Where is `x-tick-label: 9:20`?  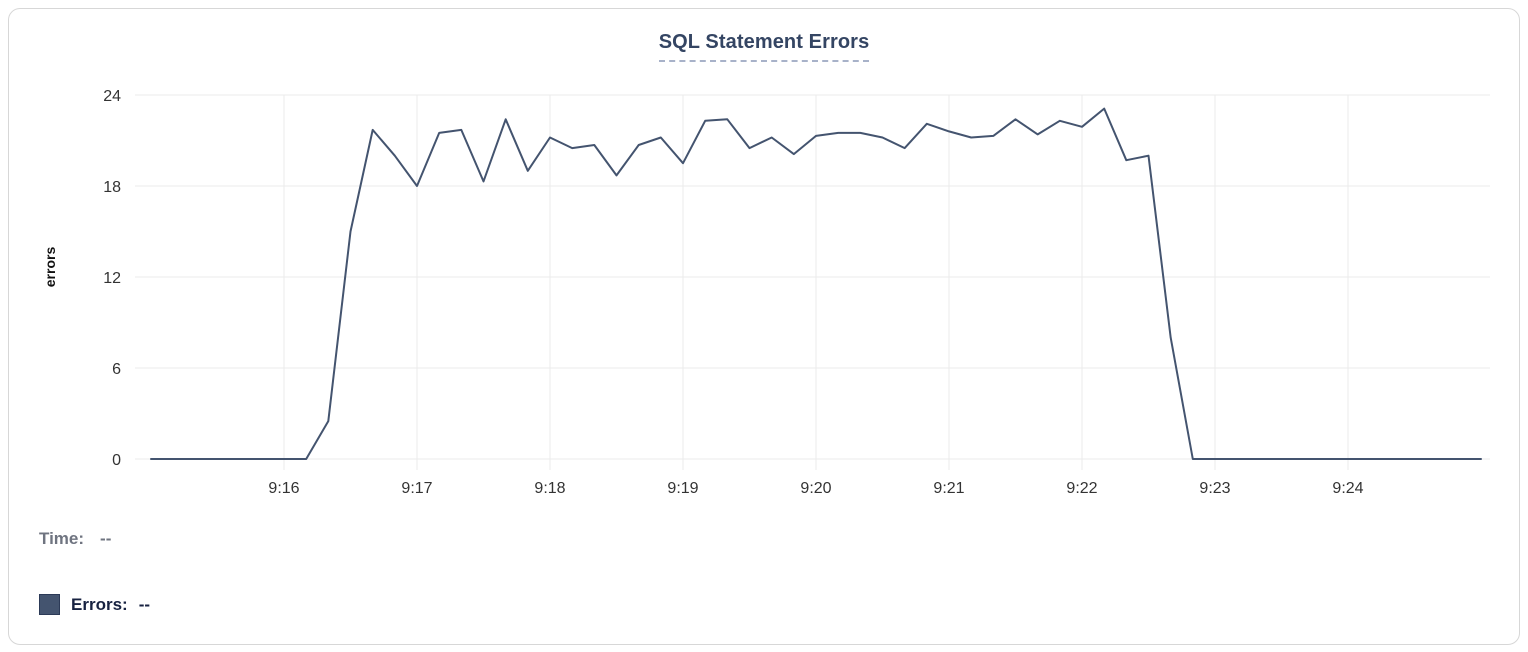
x-tick-label: 9:20 is located at coordinates (815, 488).